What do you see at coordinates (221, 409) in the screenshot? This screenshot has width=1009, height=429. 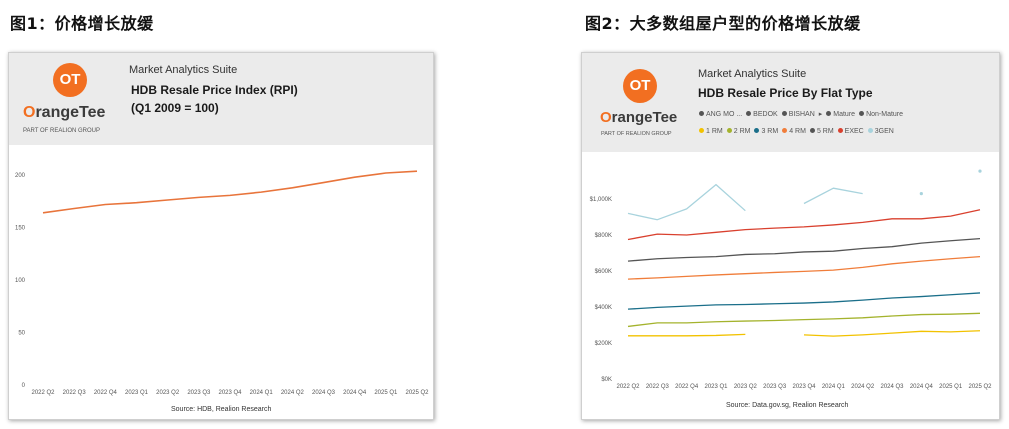 I see `chart-source: Source: HDB, Realion Research` at bounding box center [221, 409].